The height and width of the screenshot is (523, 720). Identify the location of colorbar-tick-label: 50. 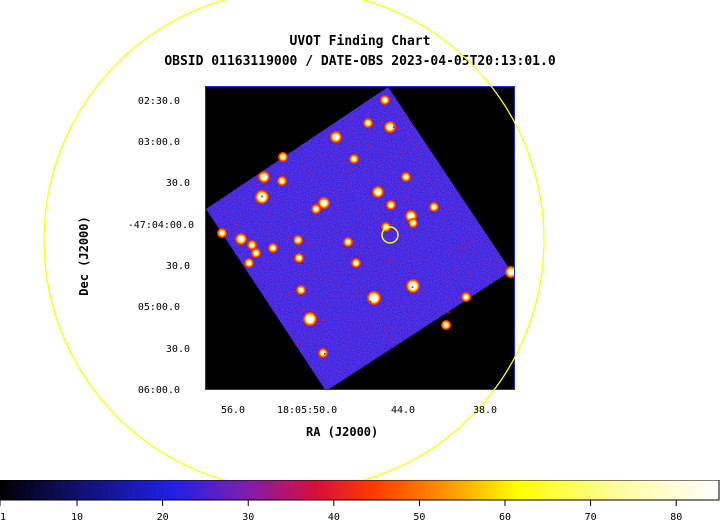
(419, 517).